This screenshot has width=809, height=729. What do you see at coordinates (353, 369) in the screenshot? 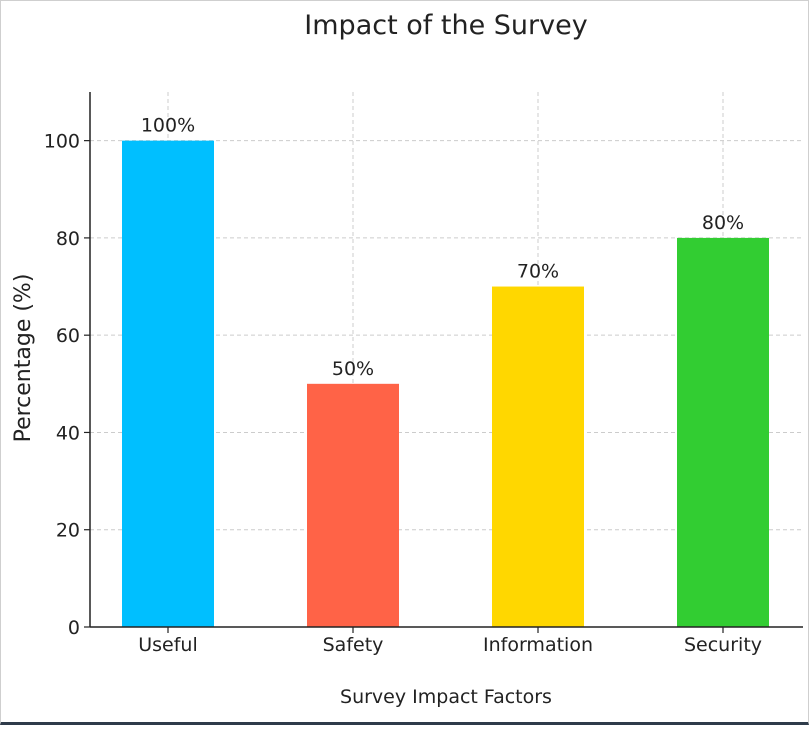
I see `data-label-safety: 50%` at bounding box center [353, 369].